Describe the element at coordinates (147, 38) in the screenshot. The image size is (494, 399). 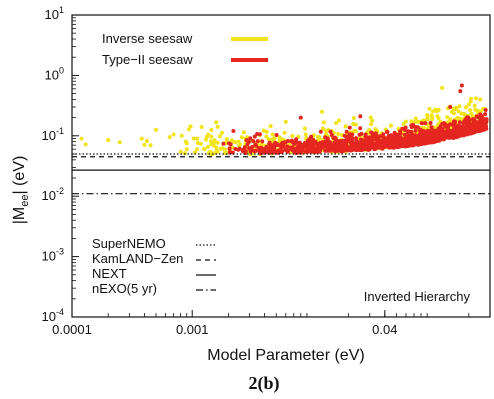
I see `legend-label-inverse-seesaw: Inverse seesaw` at that location.